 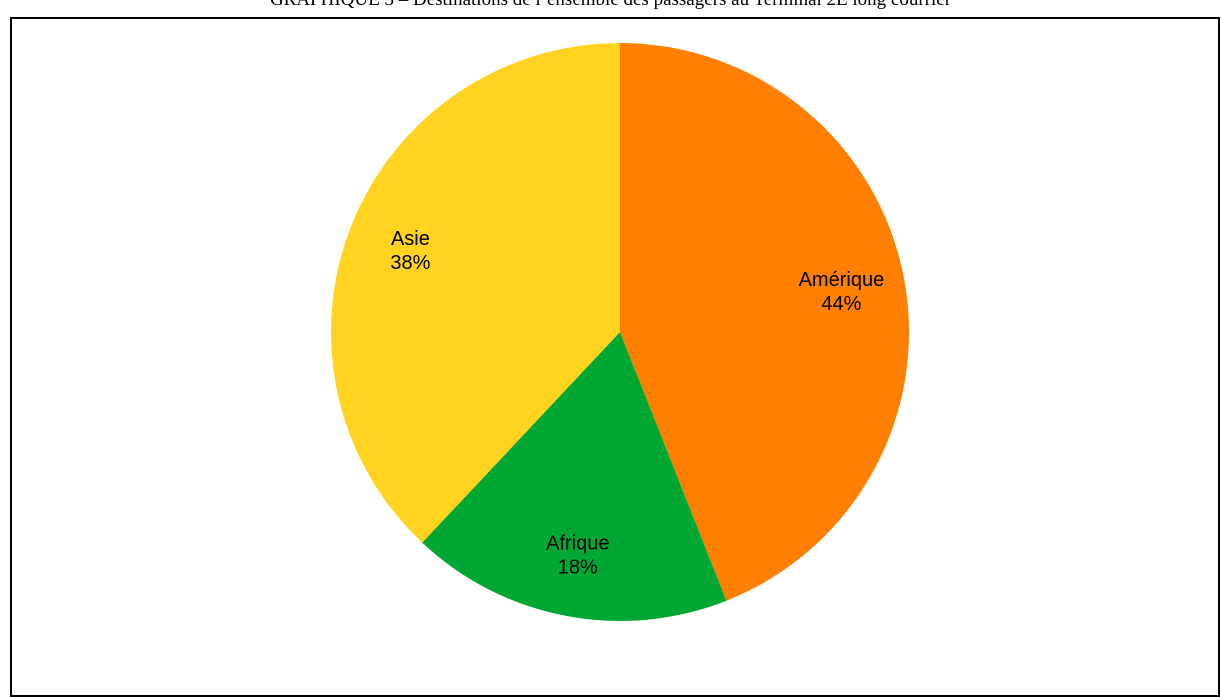 What do you see at coordinates (574, 477) in the screenshot?
I see `pie-slice-afrique` at bounding box center [574, 477].